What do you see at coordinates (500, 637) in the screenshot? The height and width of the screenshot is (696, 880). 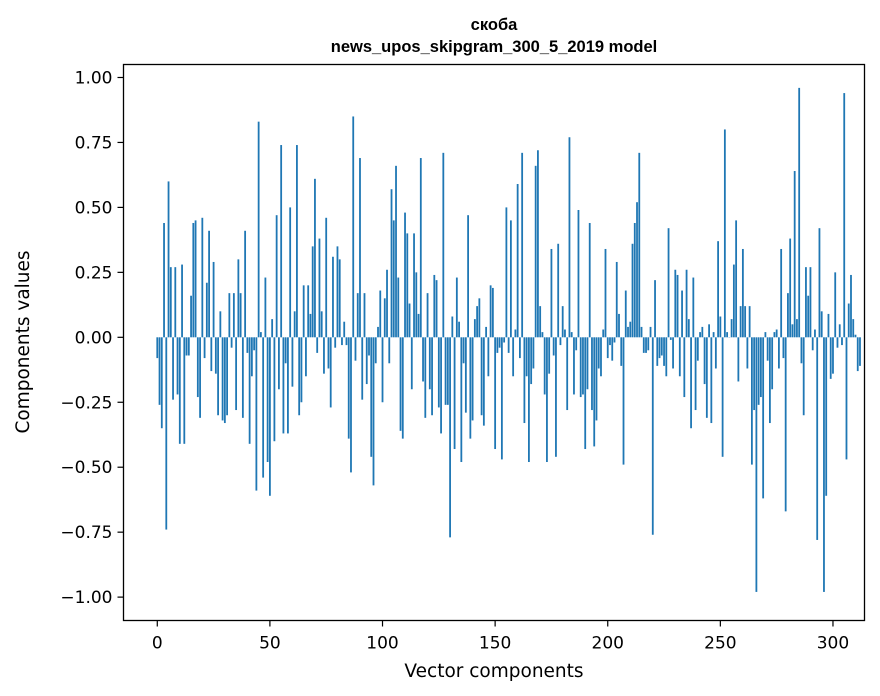 I see `x-axis: 0 50 100 150 200 250 300` at bounding box center [500, 637].